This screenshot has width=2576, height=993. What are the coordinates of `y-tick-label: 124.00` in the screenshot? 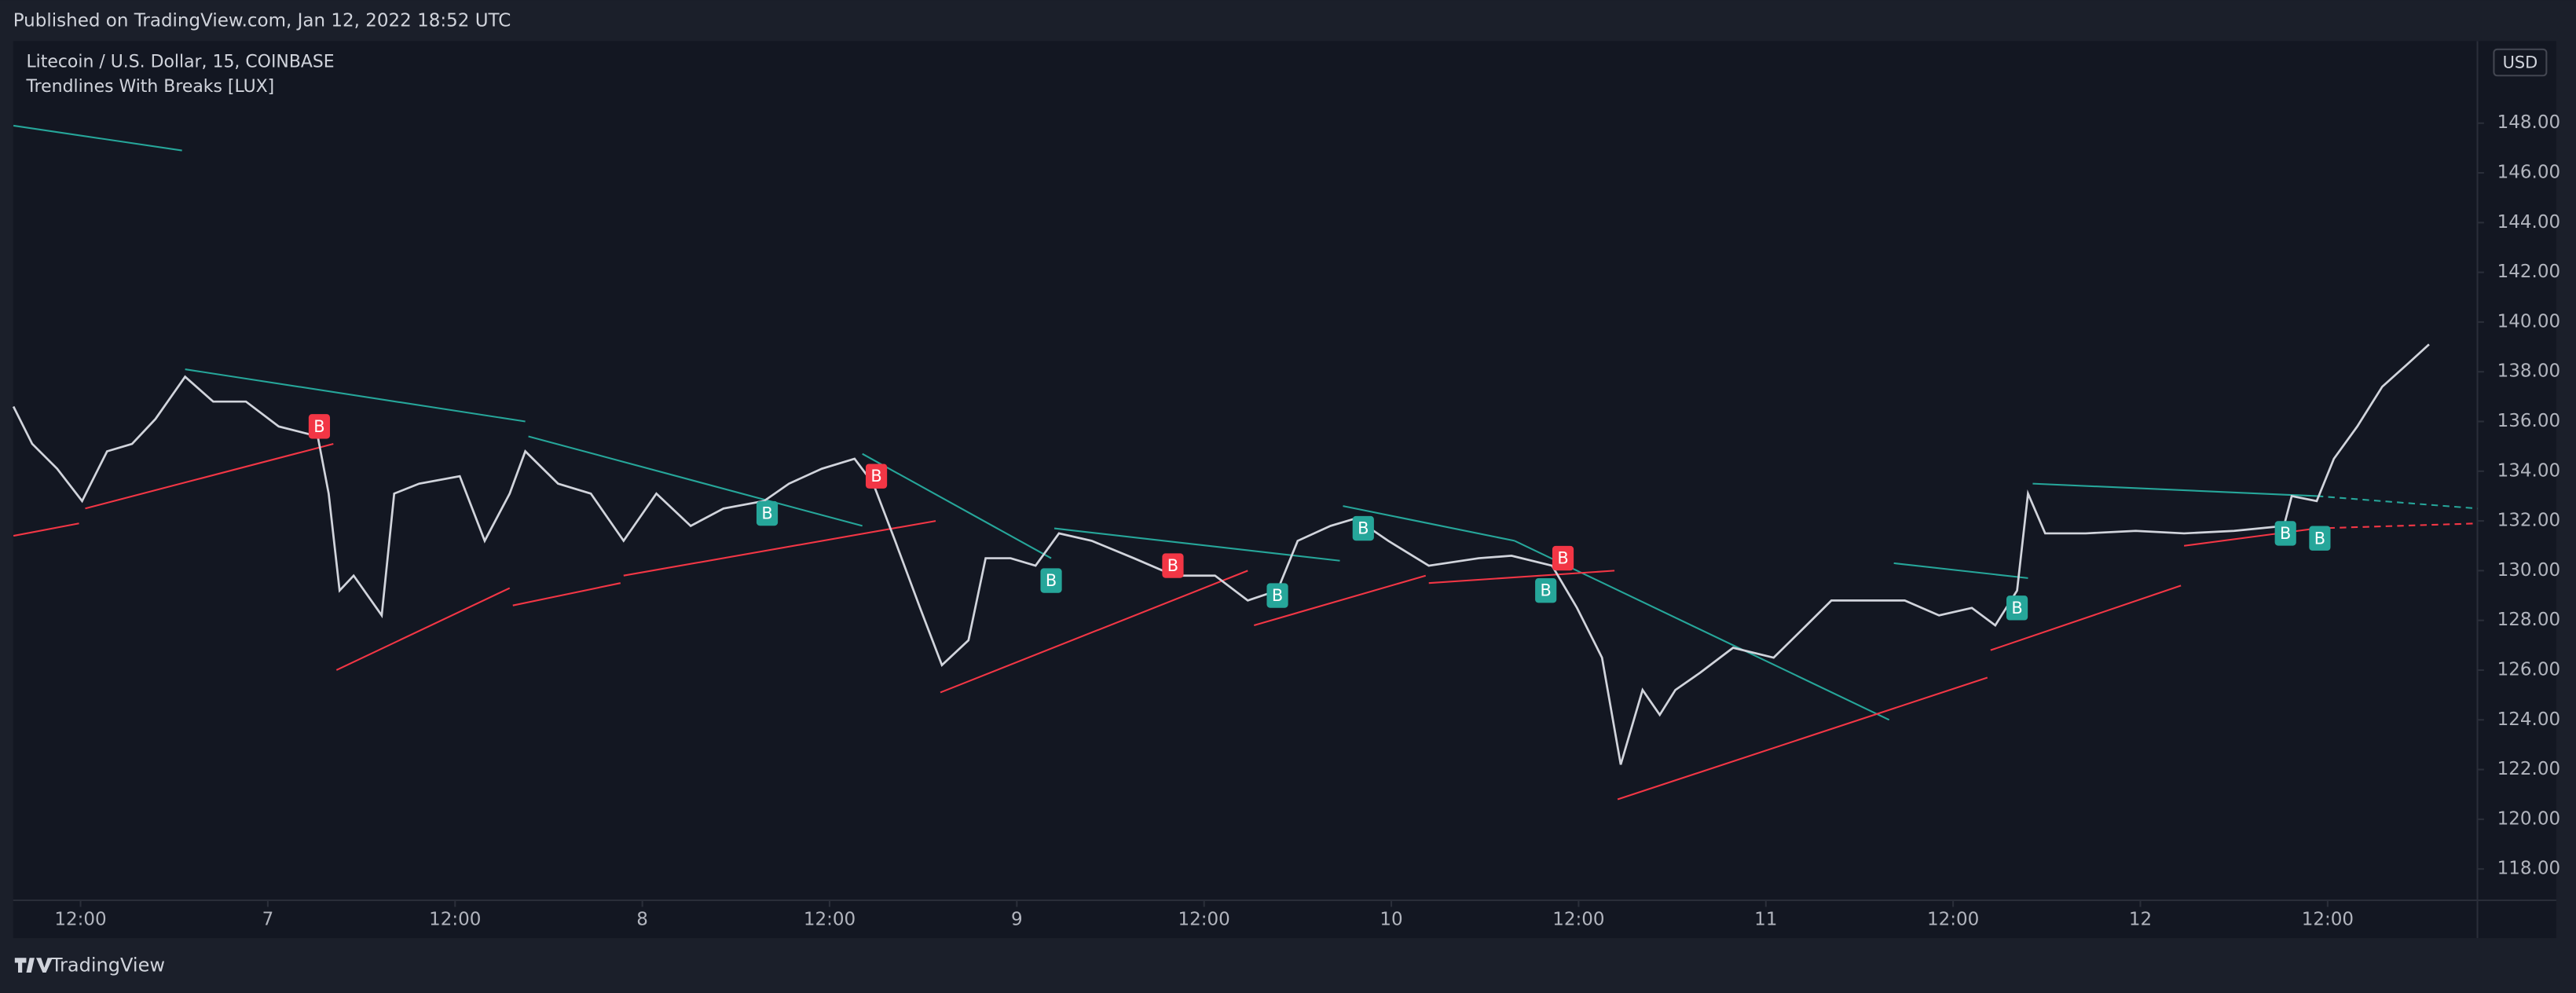 It's located at (2528, 719).